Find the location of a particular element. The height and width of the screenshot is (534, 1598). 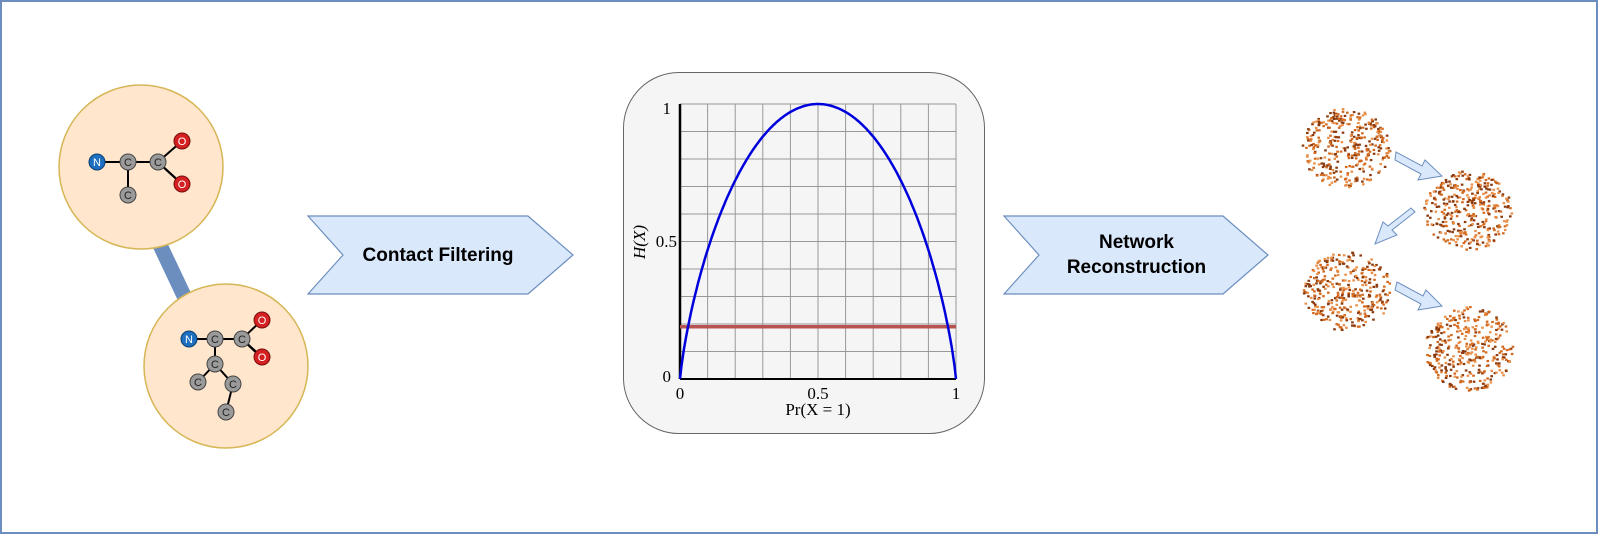

atom-c is located at coordinates (198, 382).